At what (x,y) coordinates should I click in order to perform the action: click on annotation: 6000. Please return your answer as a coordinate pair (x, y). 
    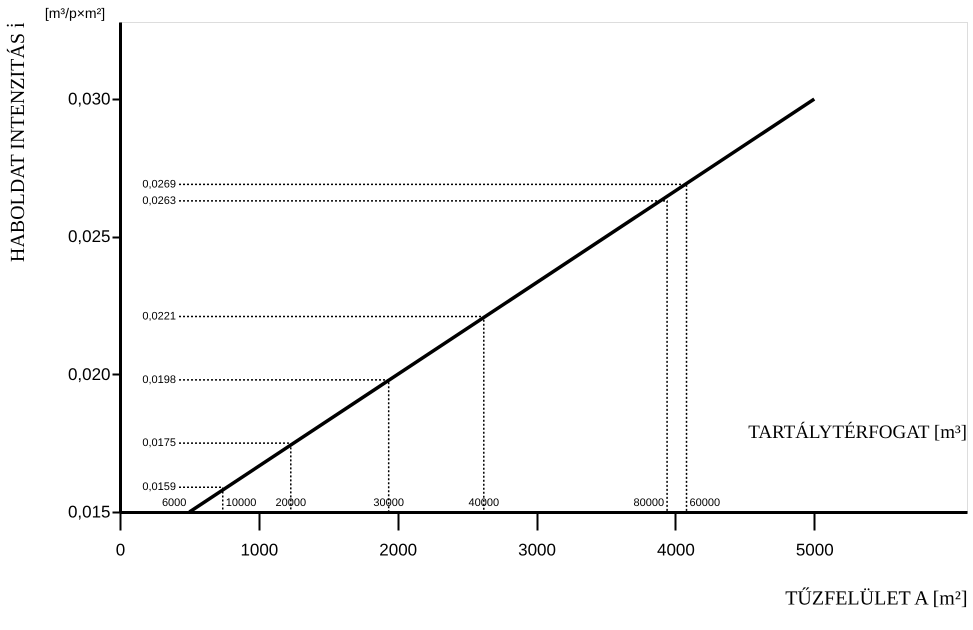
    Looking at the image, I should click on (174, 503).